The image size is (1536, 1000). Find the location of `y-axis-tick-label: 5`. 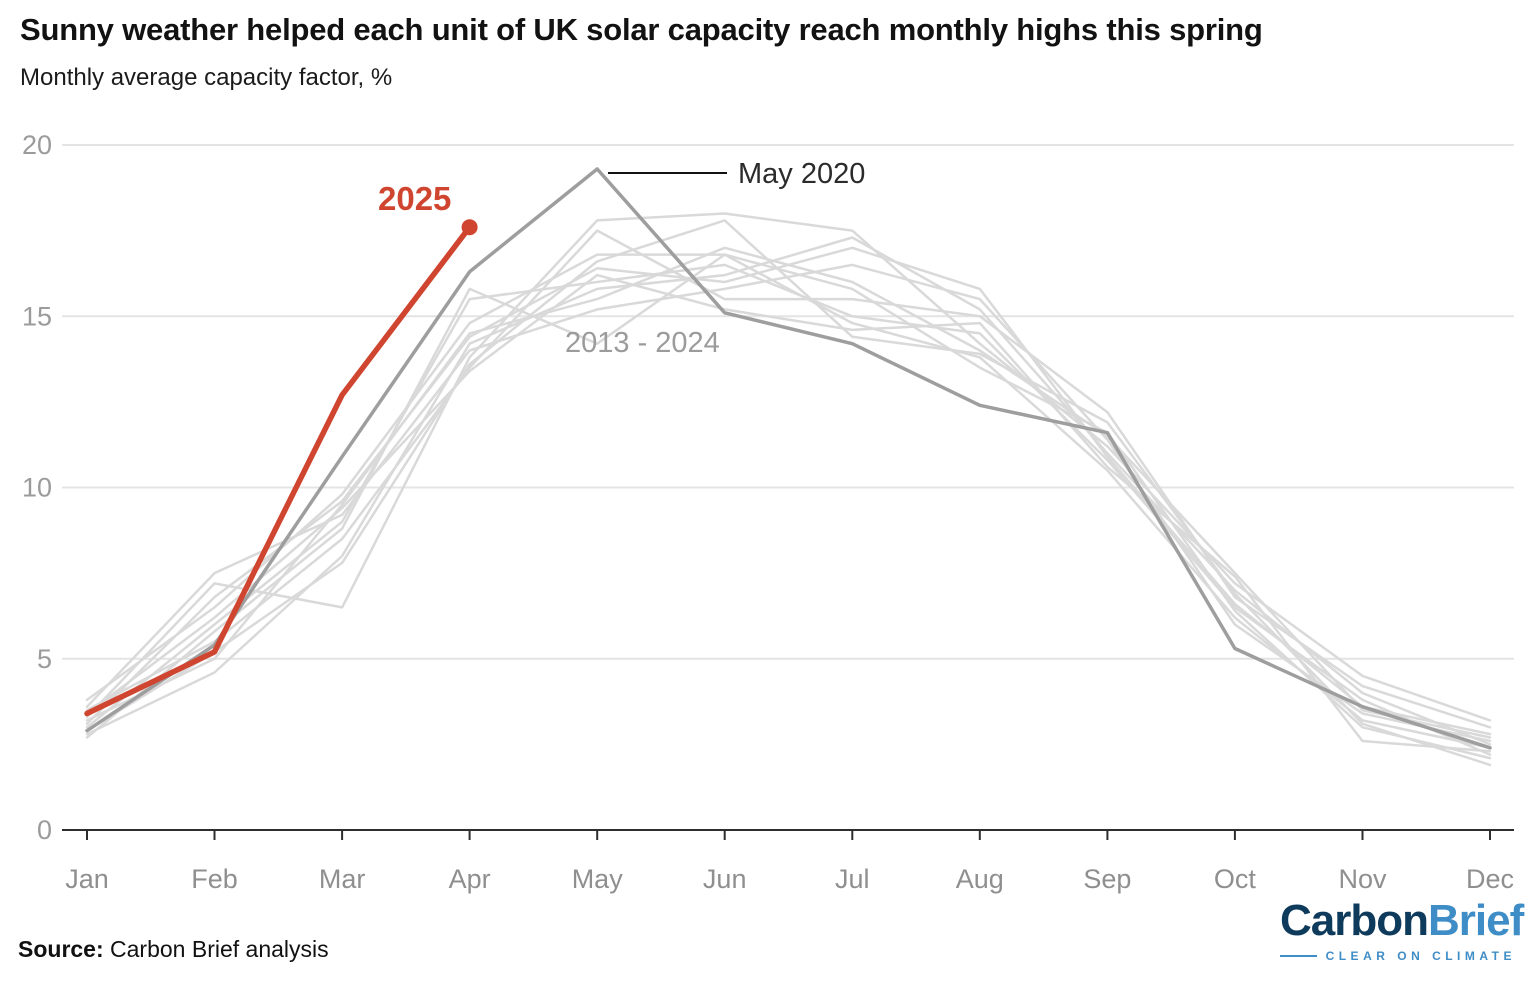

y-axis-tick-label: 5 is located at coordinates (44, 659).